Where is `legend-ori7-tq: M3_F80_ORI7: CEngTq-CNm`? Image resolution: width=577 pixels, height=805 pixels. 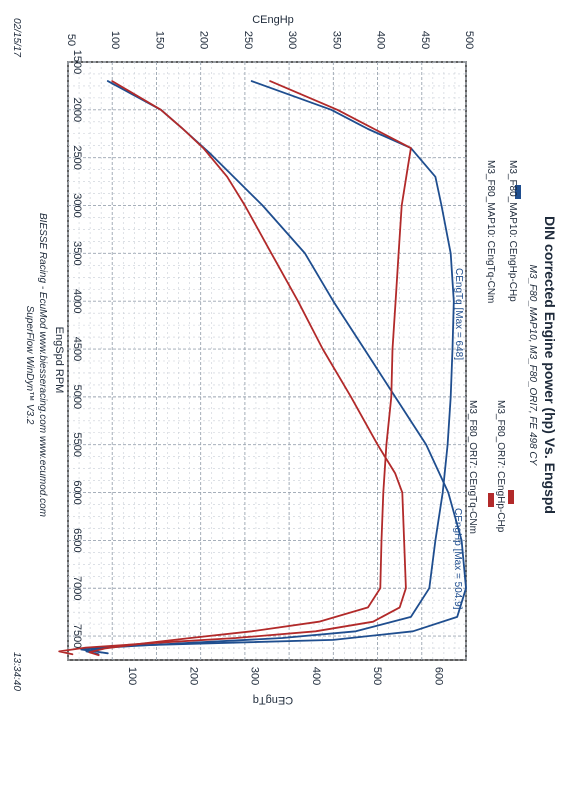 legend-ori7-tq: M3_F80_ORI7: CEngTq-CNm is located at coordinates (472, 467).